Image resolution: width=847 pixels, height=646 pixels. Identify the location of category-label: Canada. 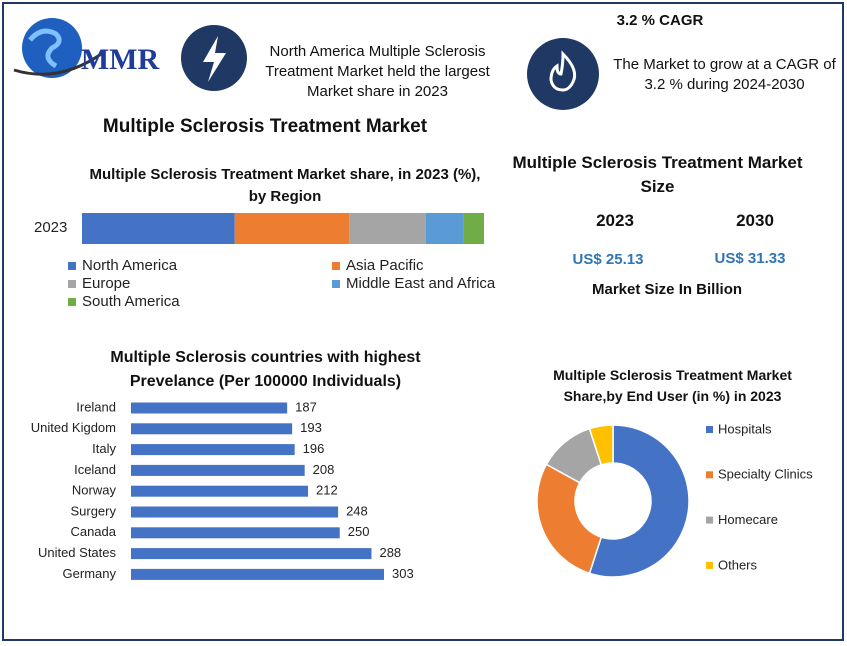
(93, 531).